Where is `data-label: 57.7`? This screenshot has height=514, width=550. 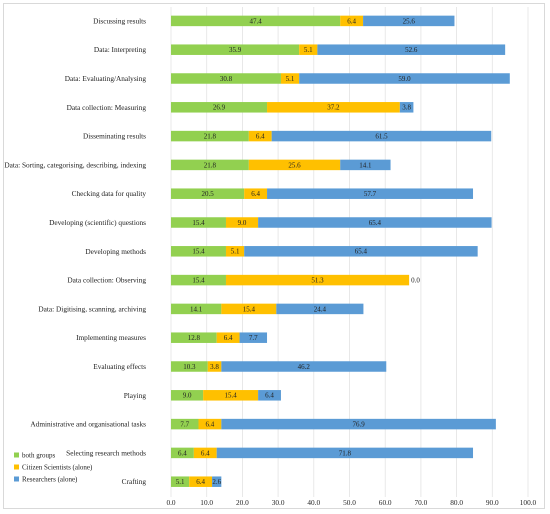 data-label: 57.7 is located at coordinates (370, 194).